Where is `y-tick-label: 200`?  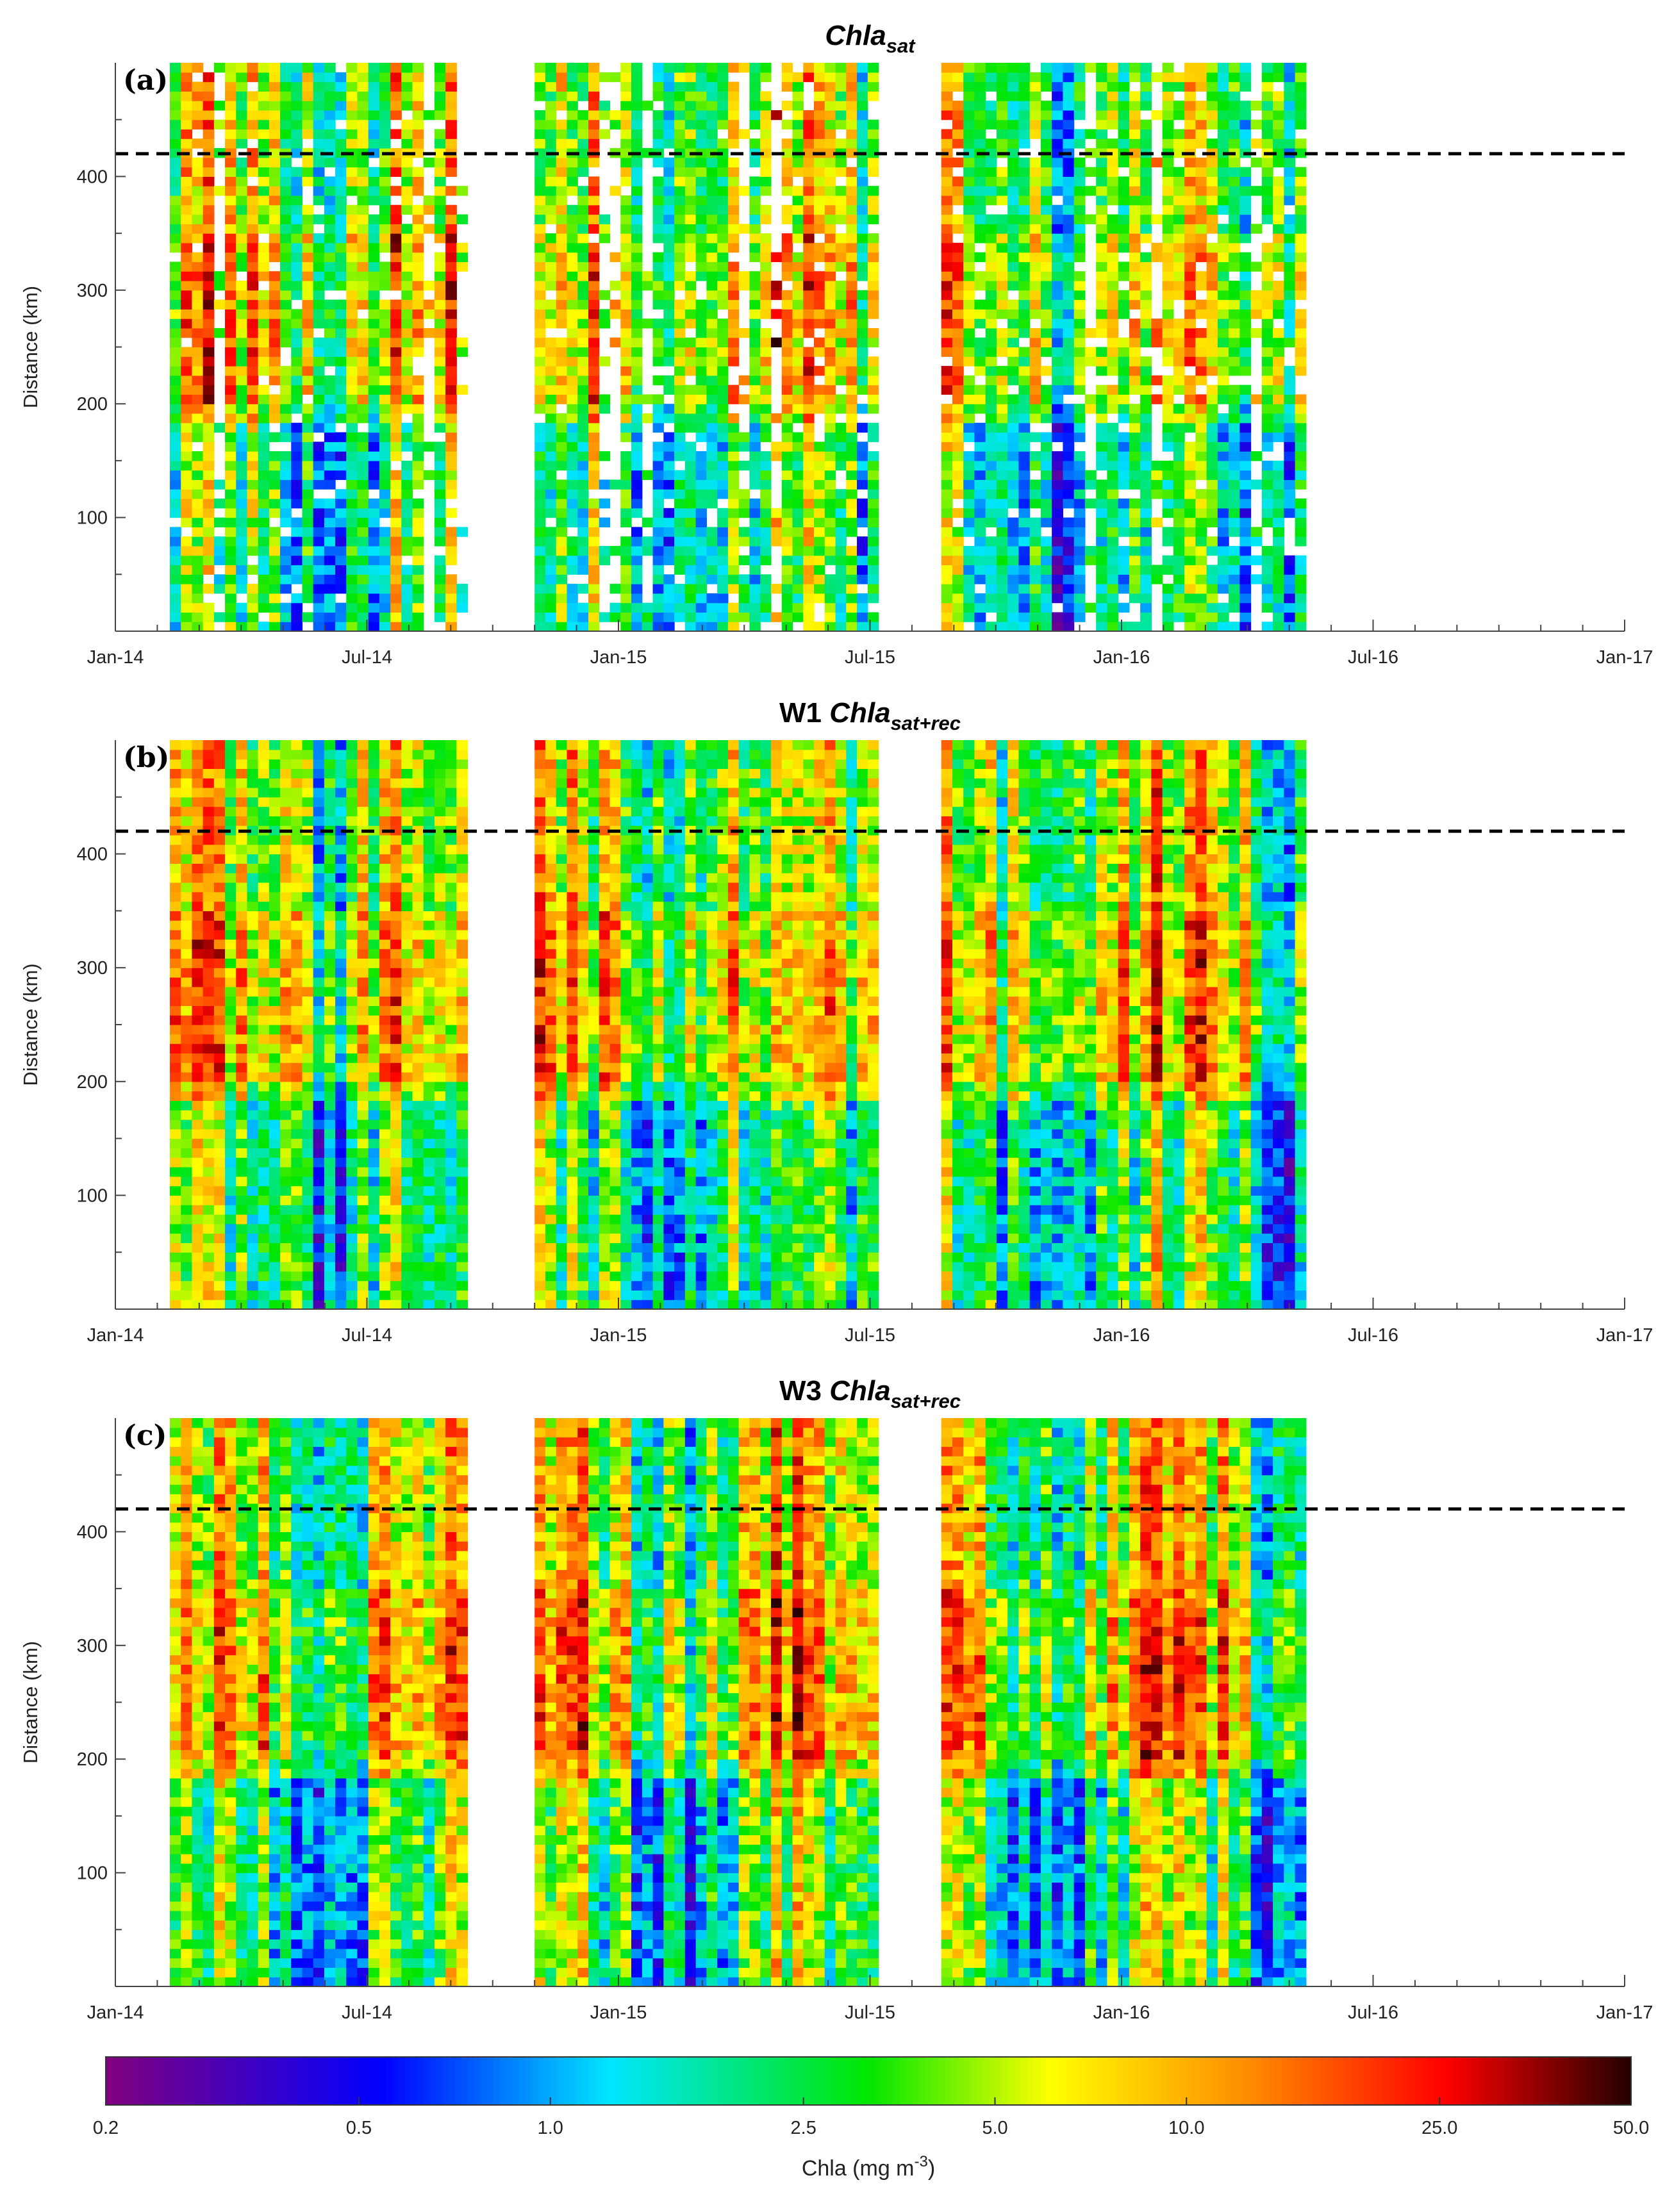 y-tick-label: 200 is located at coordinates (93, 404).